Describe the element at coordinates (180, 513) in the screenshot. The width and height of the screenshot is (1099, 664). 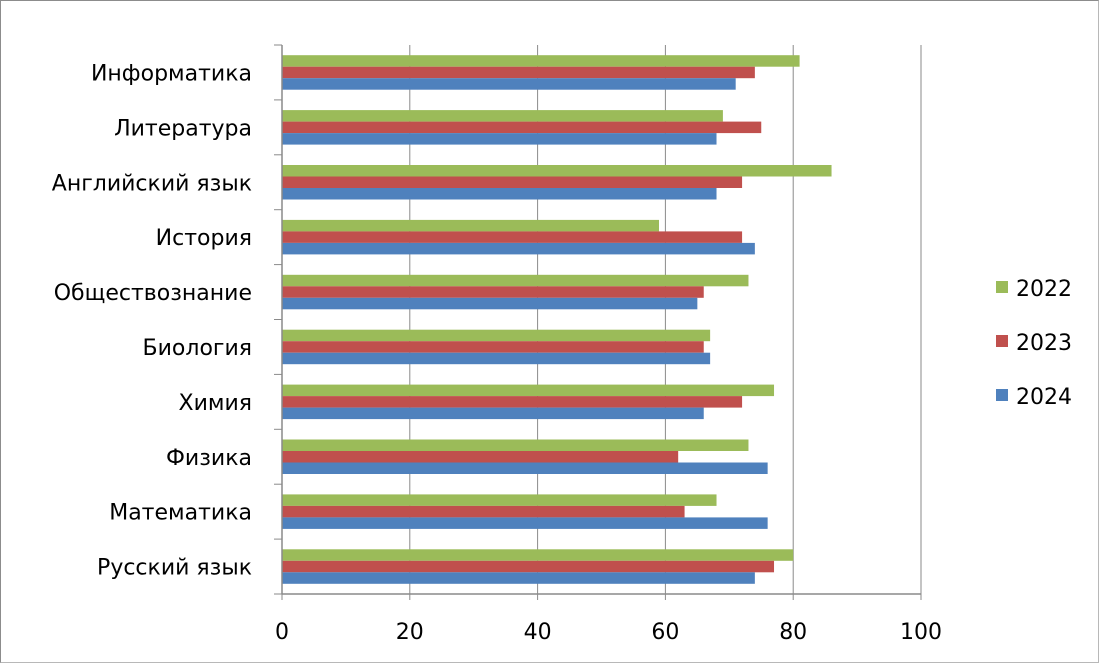
I see `category-label: Математика` at that location.